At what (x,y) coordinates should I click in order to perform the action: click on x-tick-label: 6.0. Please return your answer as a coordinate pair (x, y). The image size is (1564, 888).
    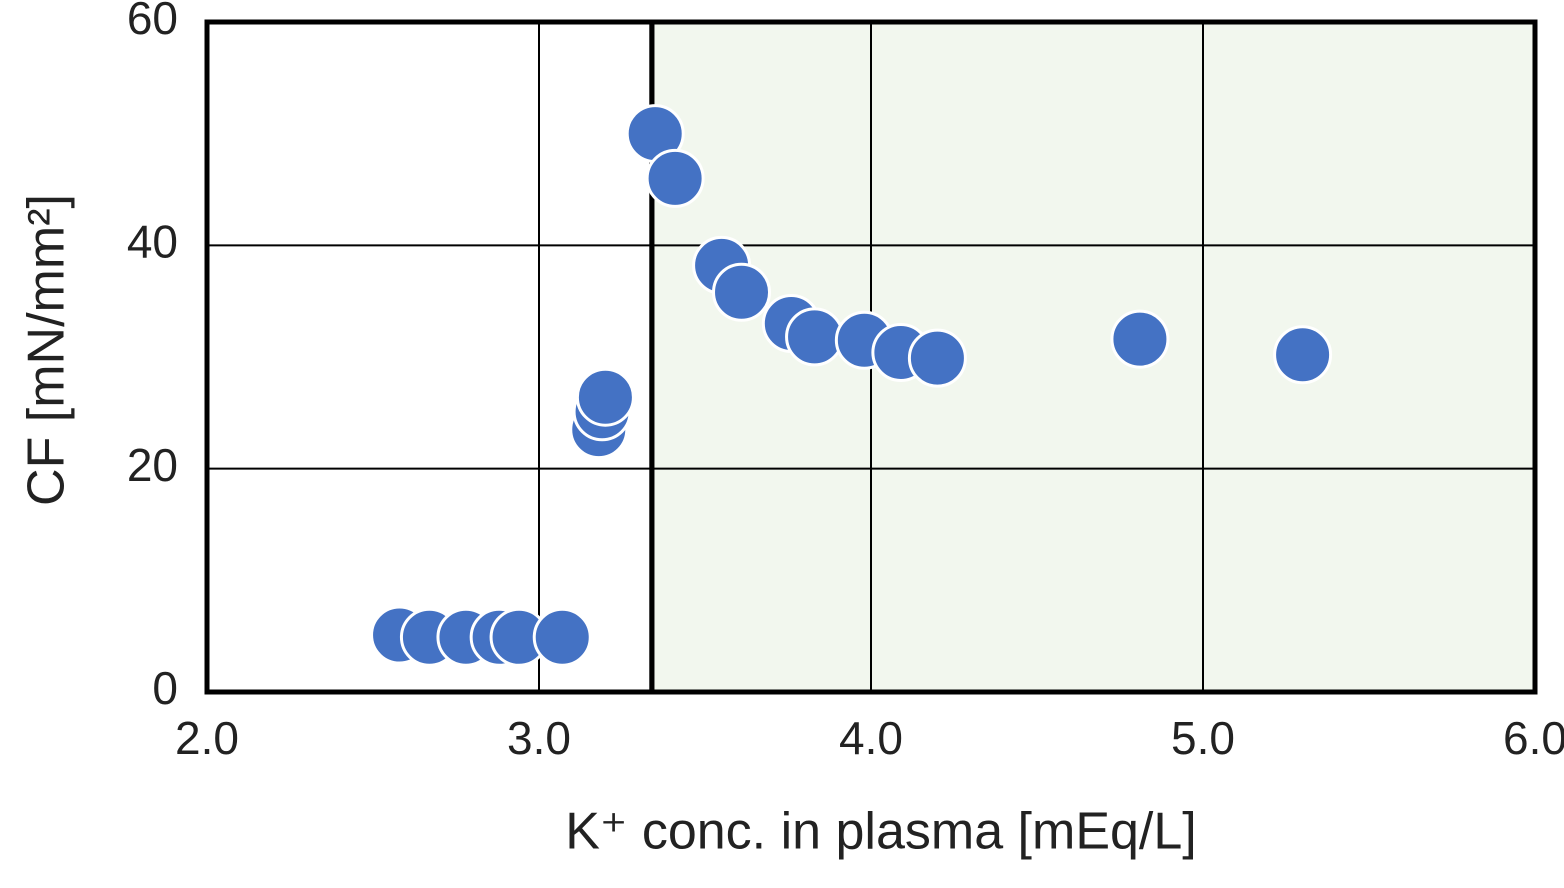
    Looking at the image, I should click on (1533, 738).